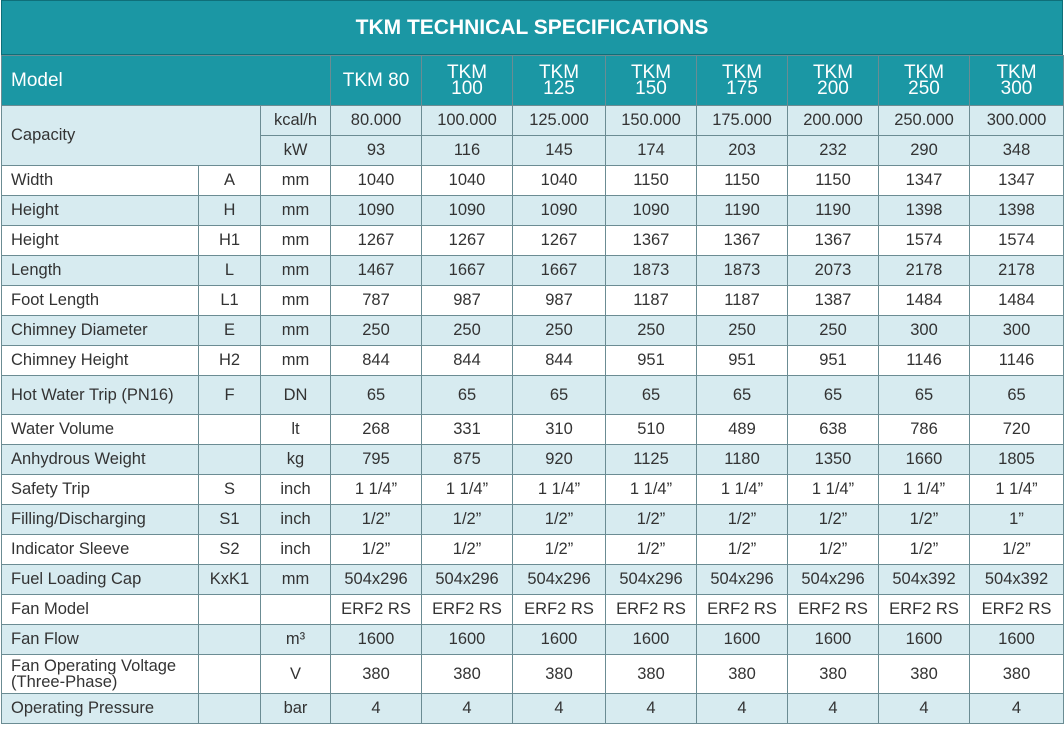 Image resolution: width=1064 pixels, height=753 pixels. I want to click on row-label: Height, so click(100, 210).